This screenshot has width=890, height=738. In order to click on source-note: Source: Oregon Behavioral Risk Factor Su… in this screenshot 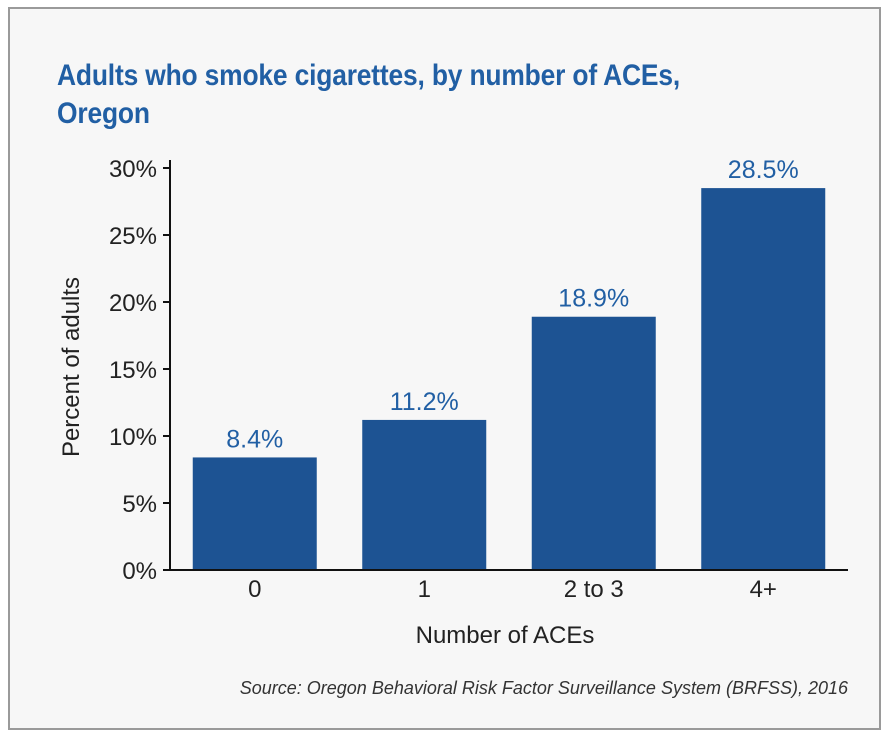, I will do `click(543, 688)`.